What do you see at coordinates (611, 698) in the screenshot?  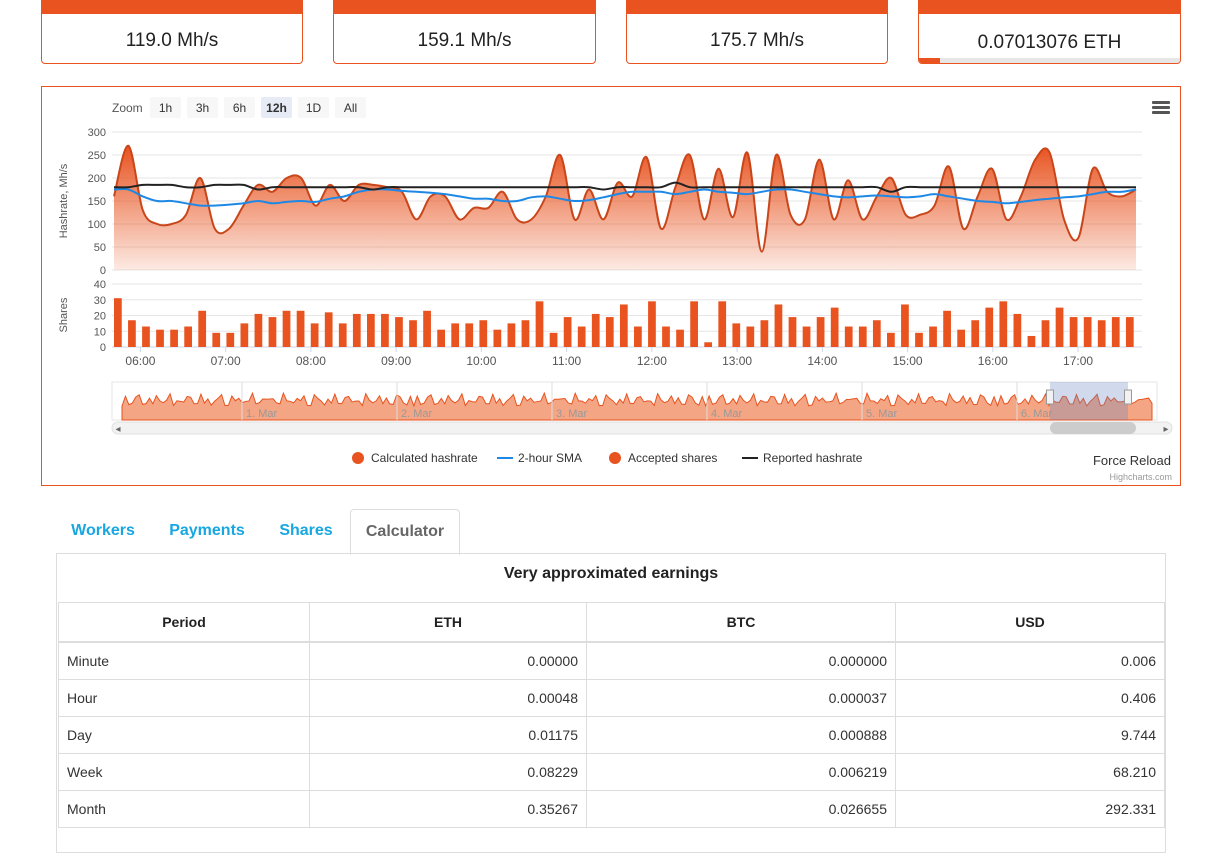 I see `table-row: Hour 0.00048 0.000037 0.406` at bounding box center [611, 698].